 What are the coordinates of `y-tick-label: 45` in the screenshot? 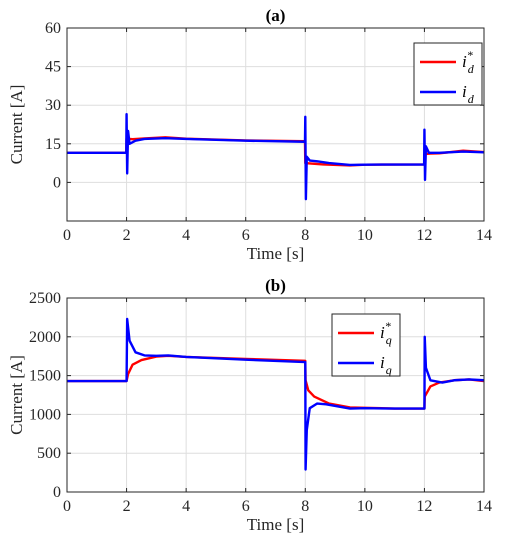 It's located at (53, 67).